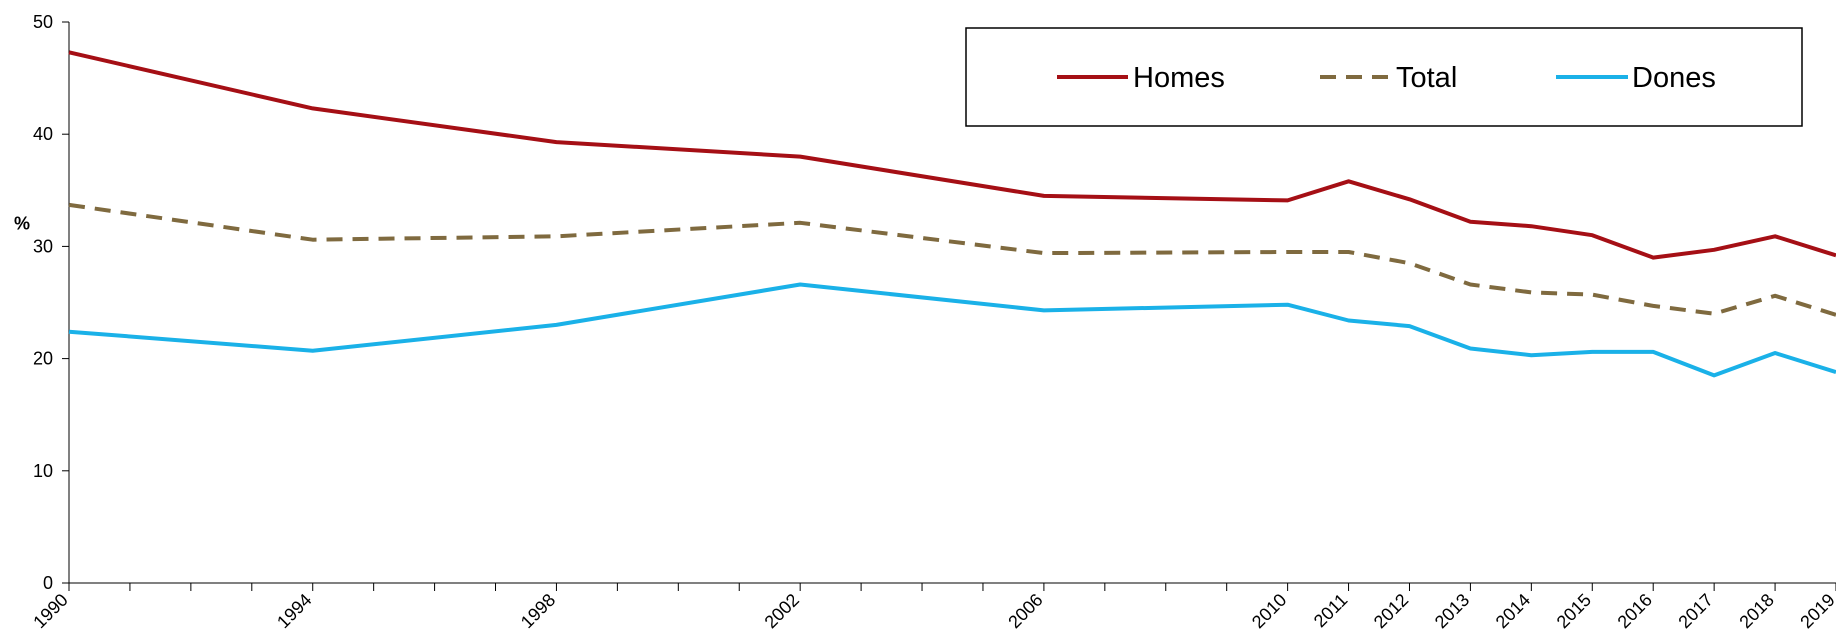 This screenshot has width=1836, height=640. I want to click on x-tick-label: 2017, so click(1696, 611).